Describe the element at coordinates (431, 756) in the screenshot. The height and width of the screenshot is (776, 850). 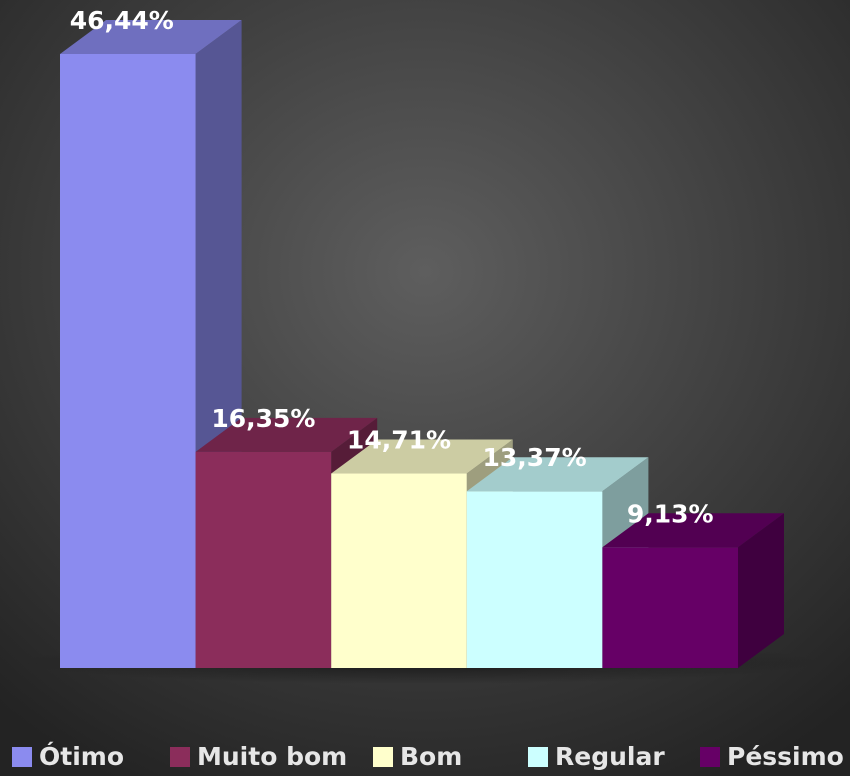
I see `legend-label: Bom` at that location.